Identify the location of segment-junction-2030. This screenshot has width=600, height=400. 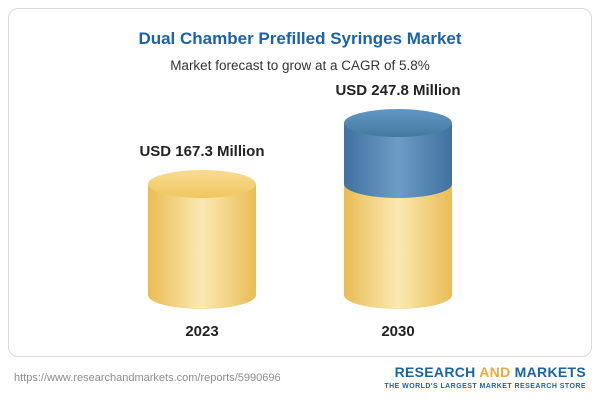
(398, 183).